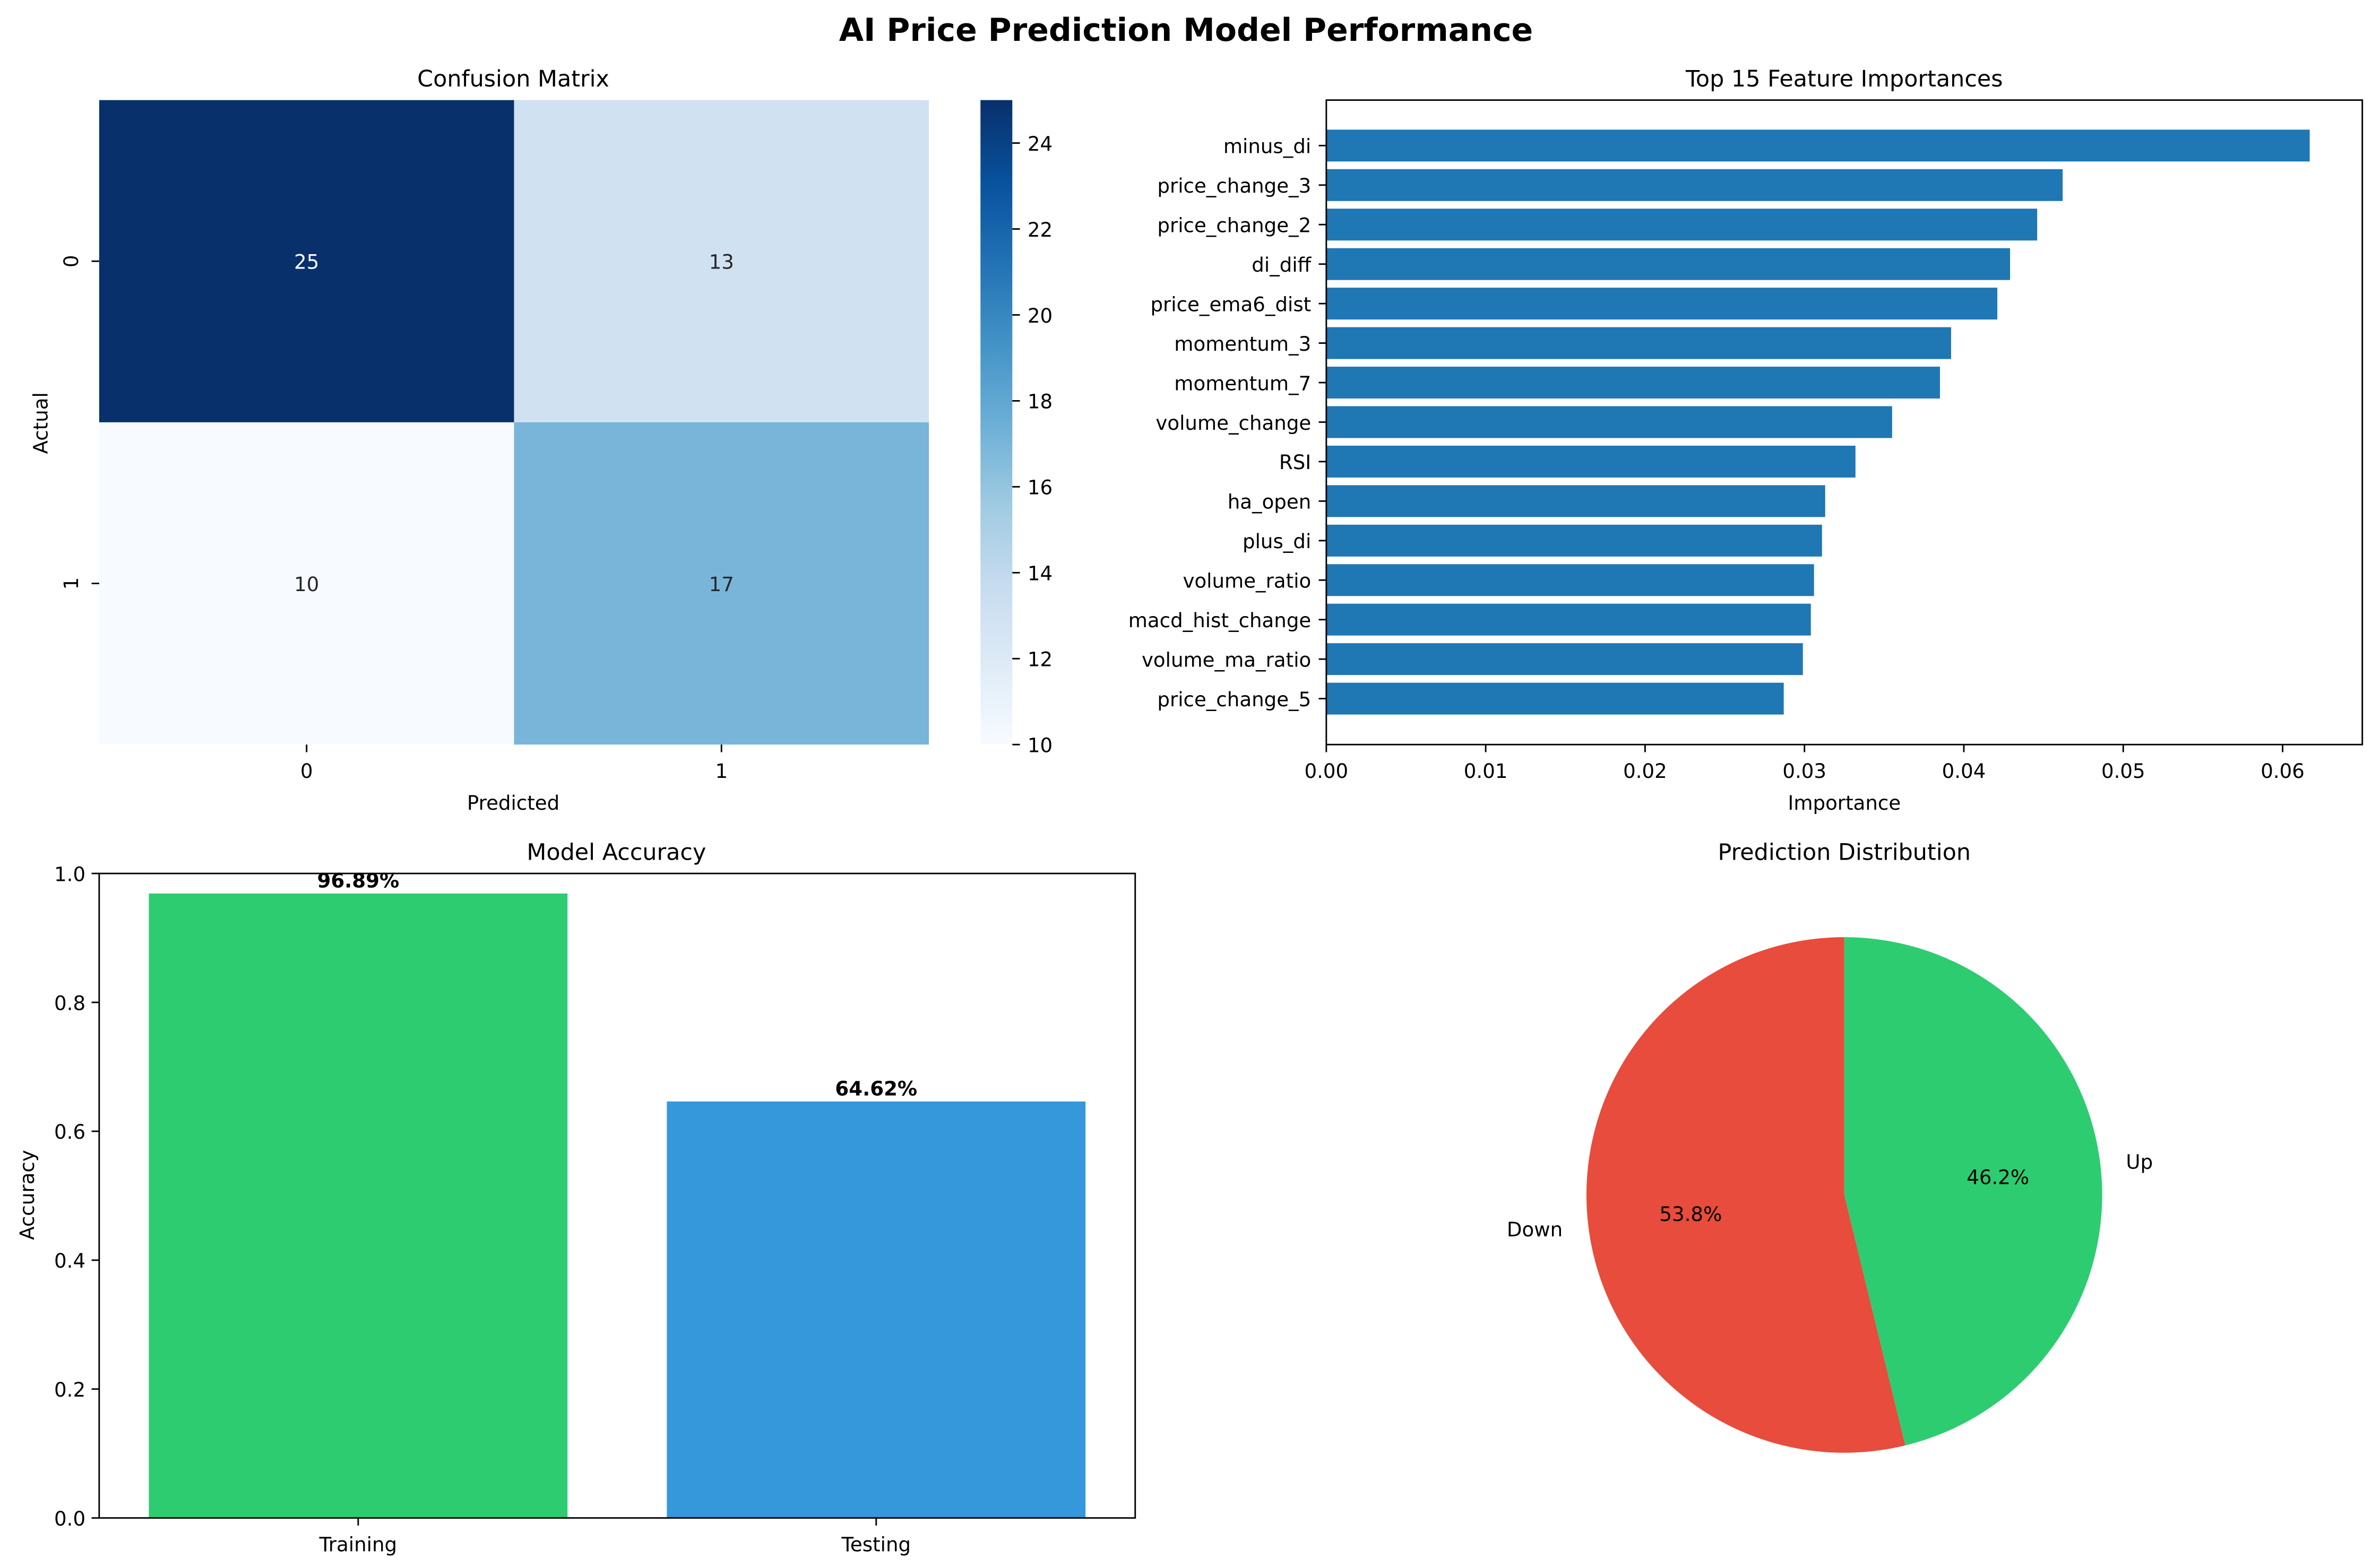 This screenshot has width=2372, height=1568. What do you see at coordinates (1535, 1229) in the screenshot?
I see `slice-category-label: Down` at bounding box center [1535, 1229].